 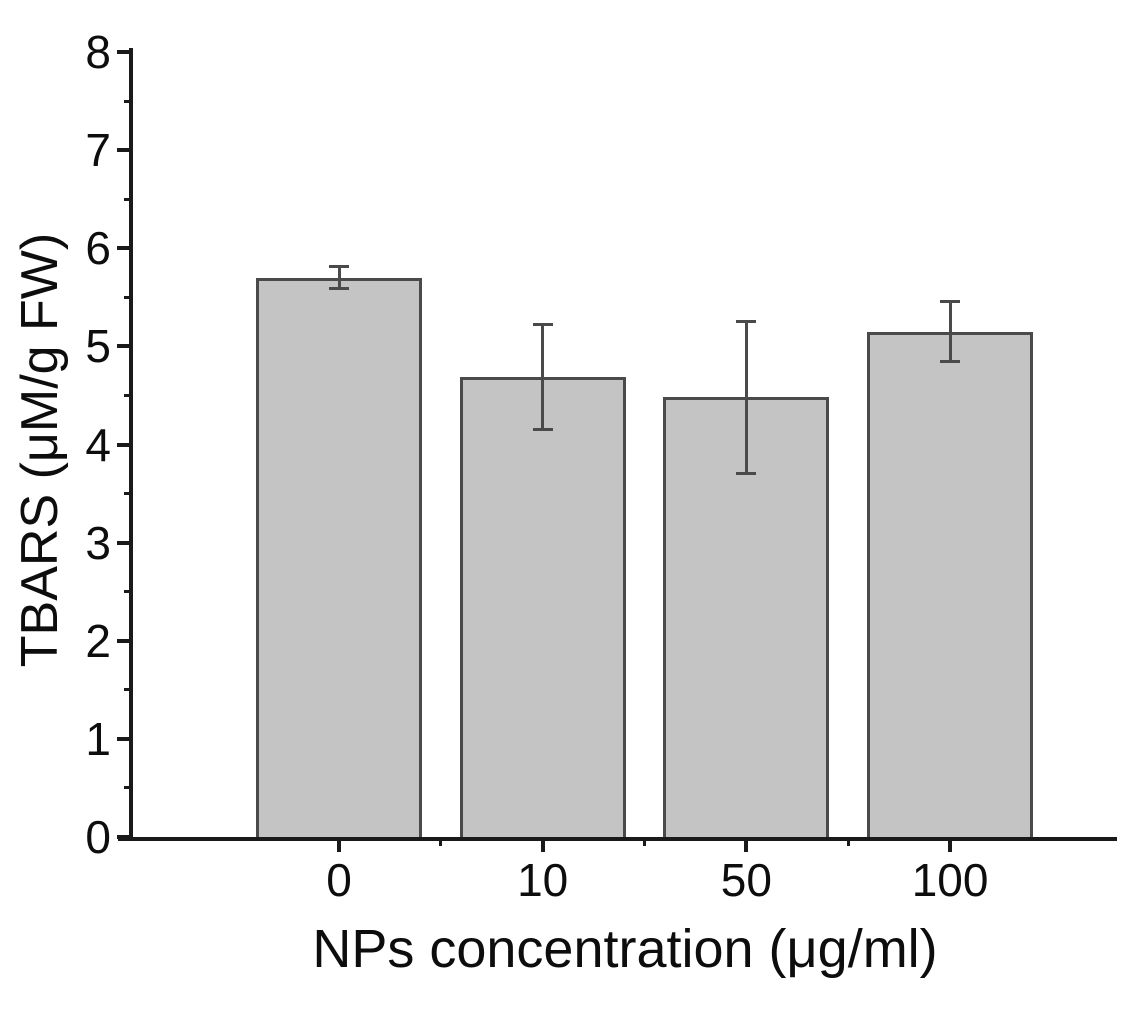 What do you see at coordinates (98, 542) in the screenshot?
I see `y-tick-label-3: 3` at bounding box center [98, 542].